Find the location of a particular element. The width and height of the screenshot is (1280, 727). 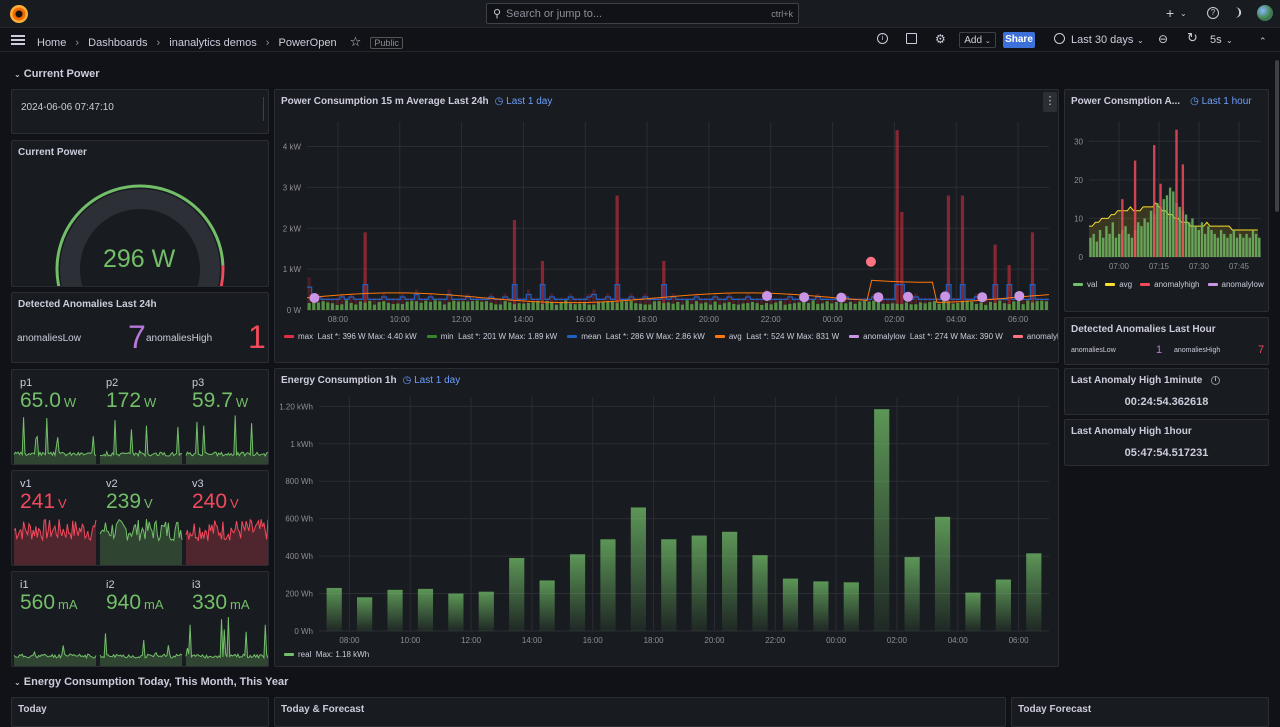

panel-menu-icon: ⋮ is located at coordinates (1050, 102).